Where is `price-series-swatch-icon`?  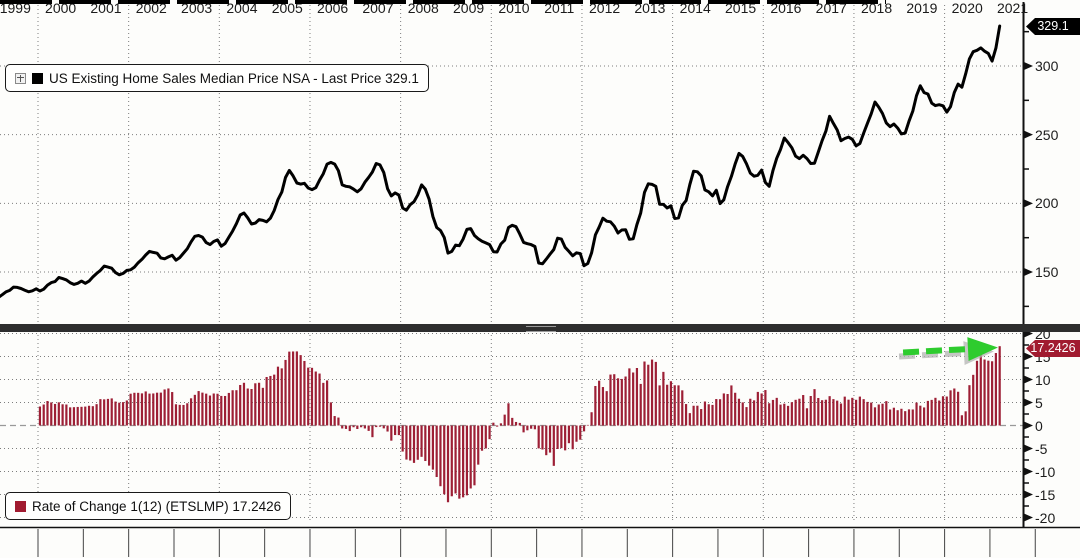
price-series-swatch-icon is located at coordinates (37, 78).